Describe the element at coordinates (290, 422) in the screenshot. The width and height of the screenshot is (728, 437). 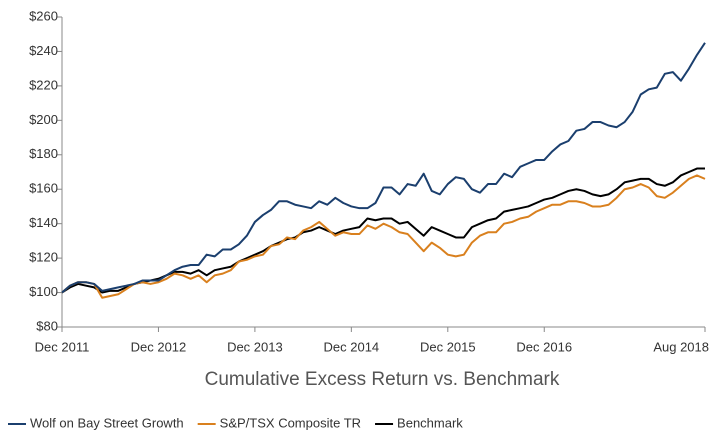
I see `legend-label: S&P/TSX Composite TR` at that location.